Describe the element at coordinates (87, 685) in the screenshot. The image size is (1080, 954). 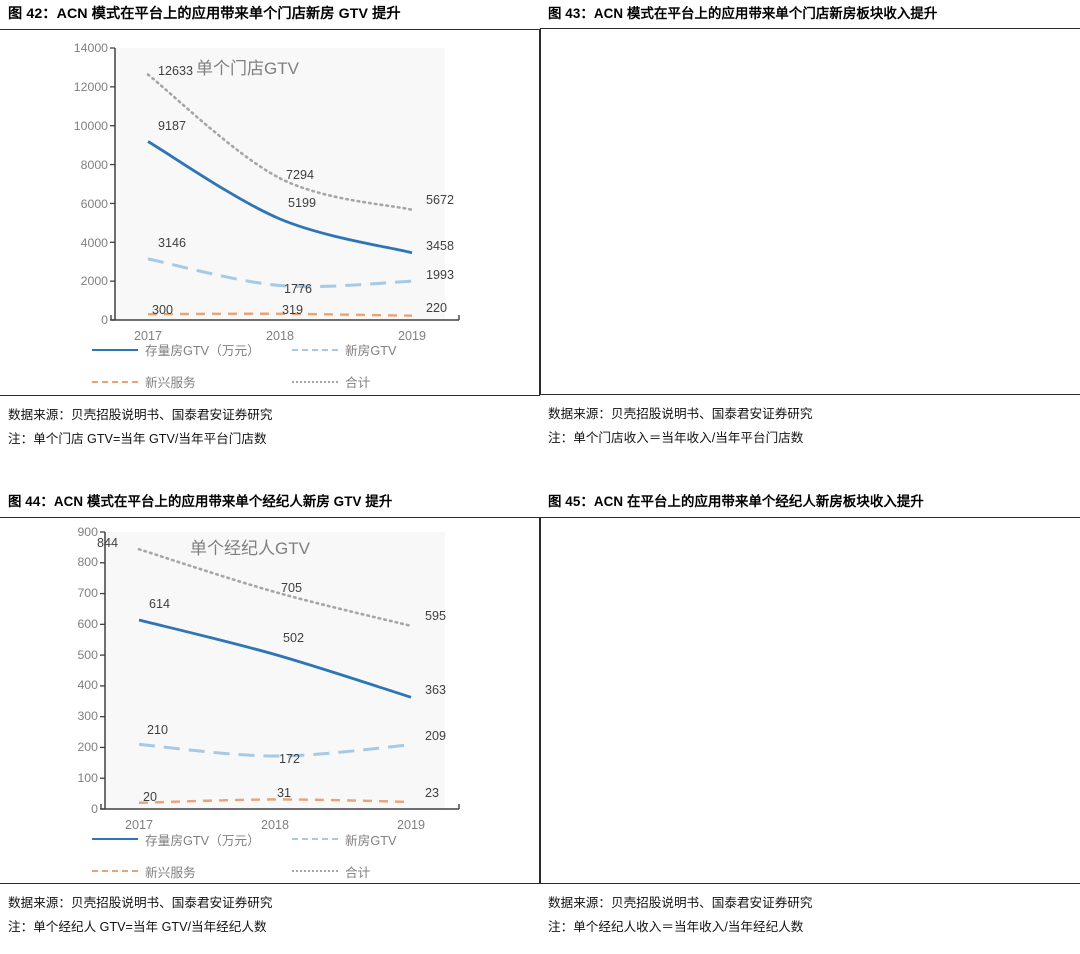
I see `y-axis-tick-label: 400` at that location.